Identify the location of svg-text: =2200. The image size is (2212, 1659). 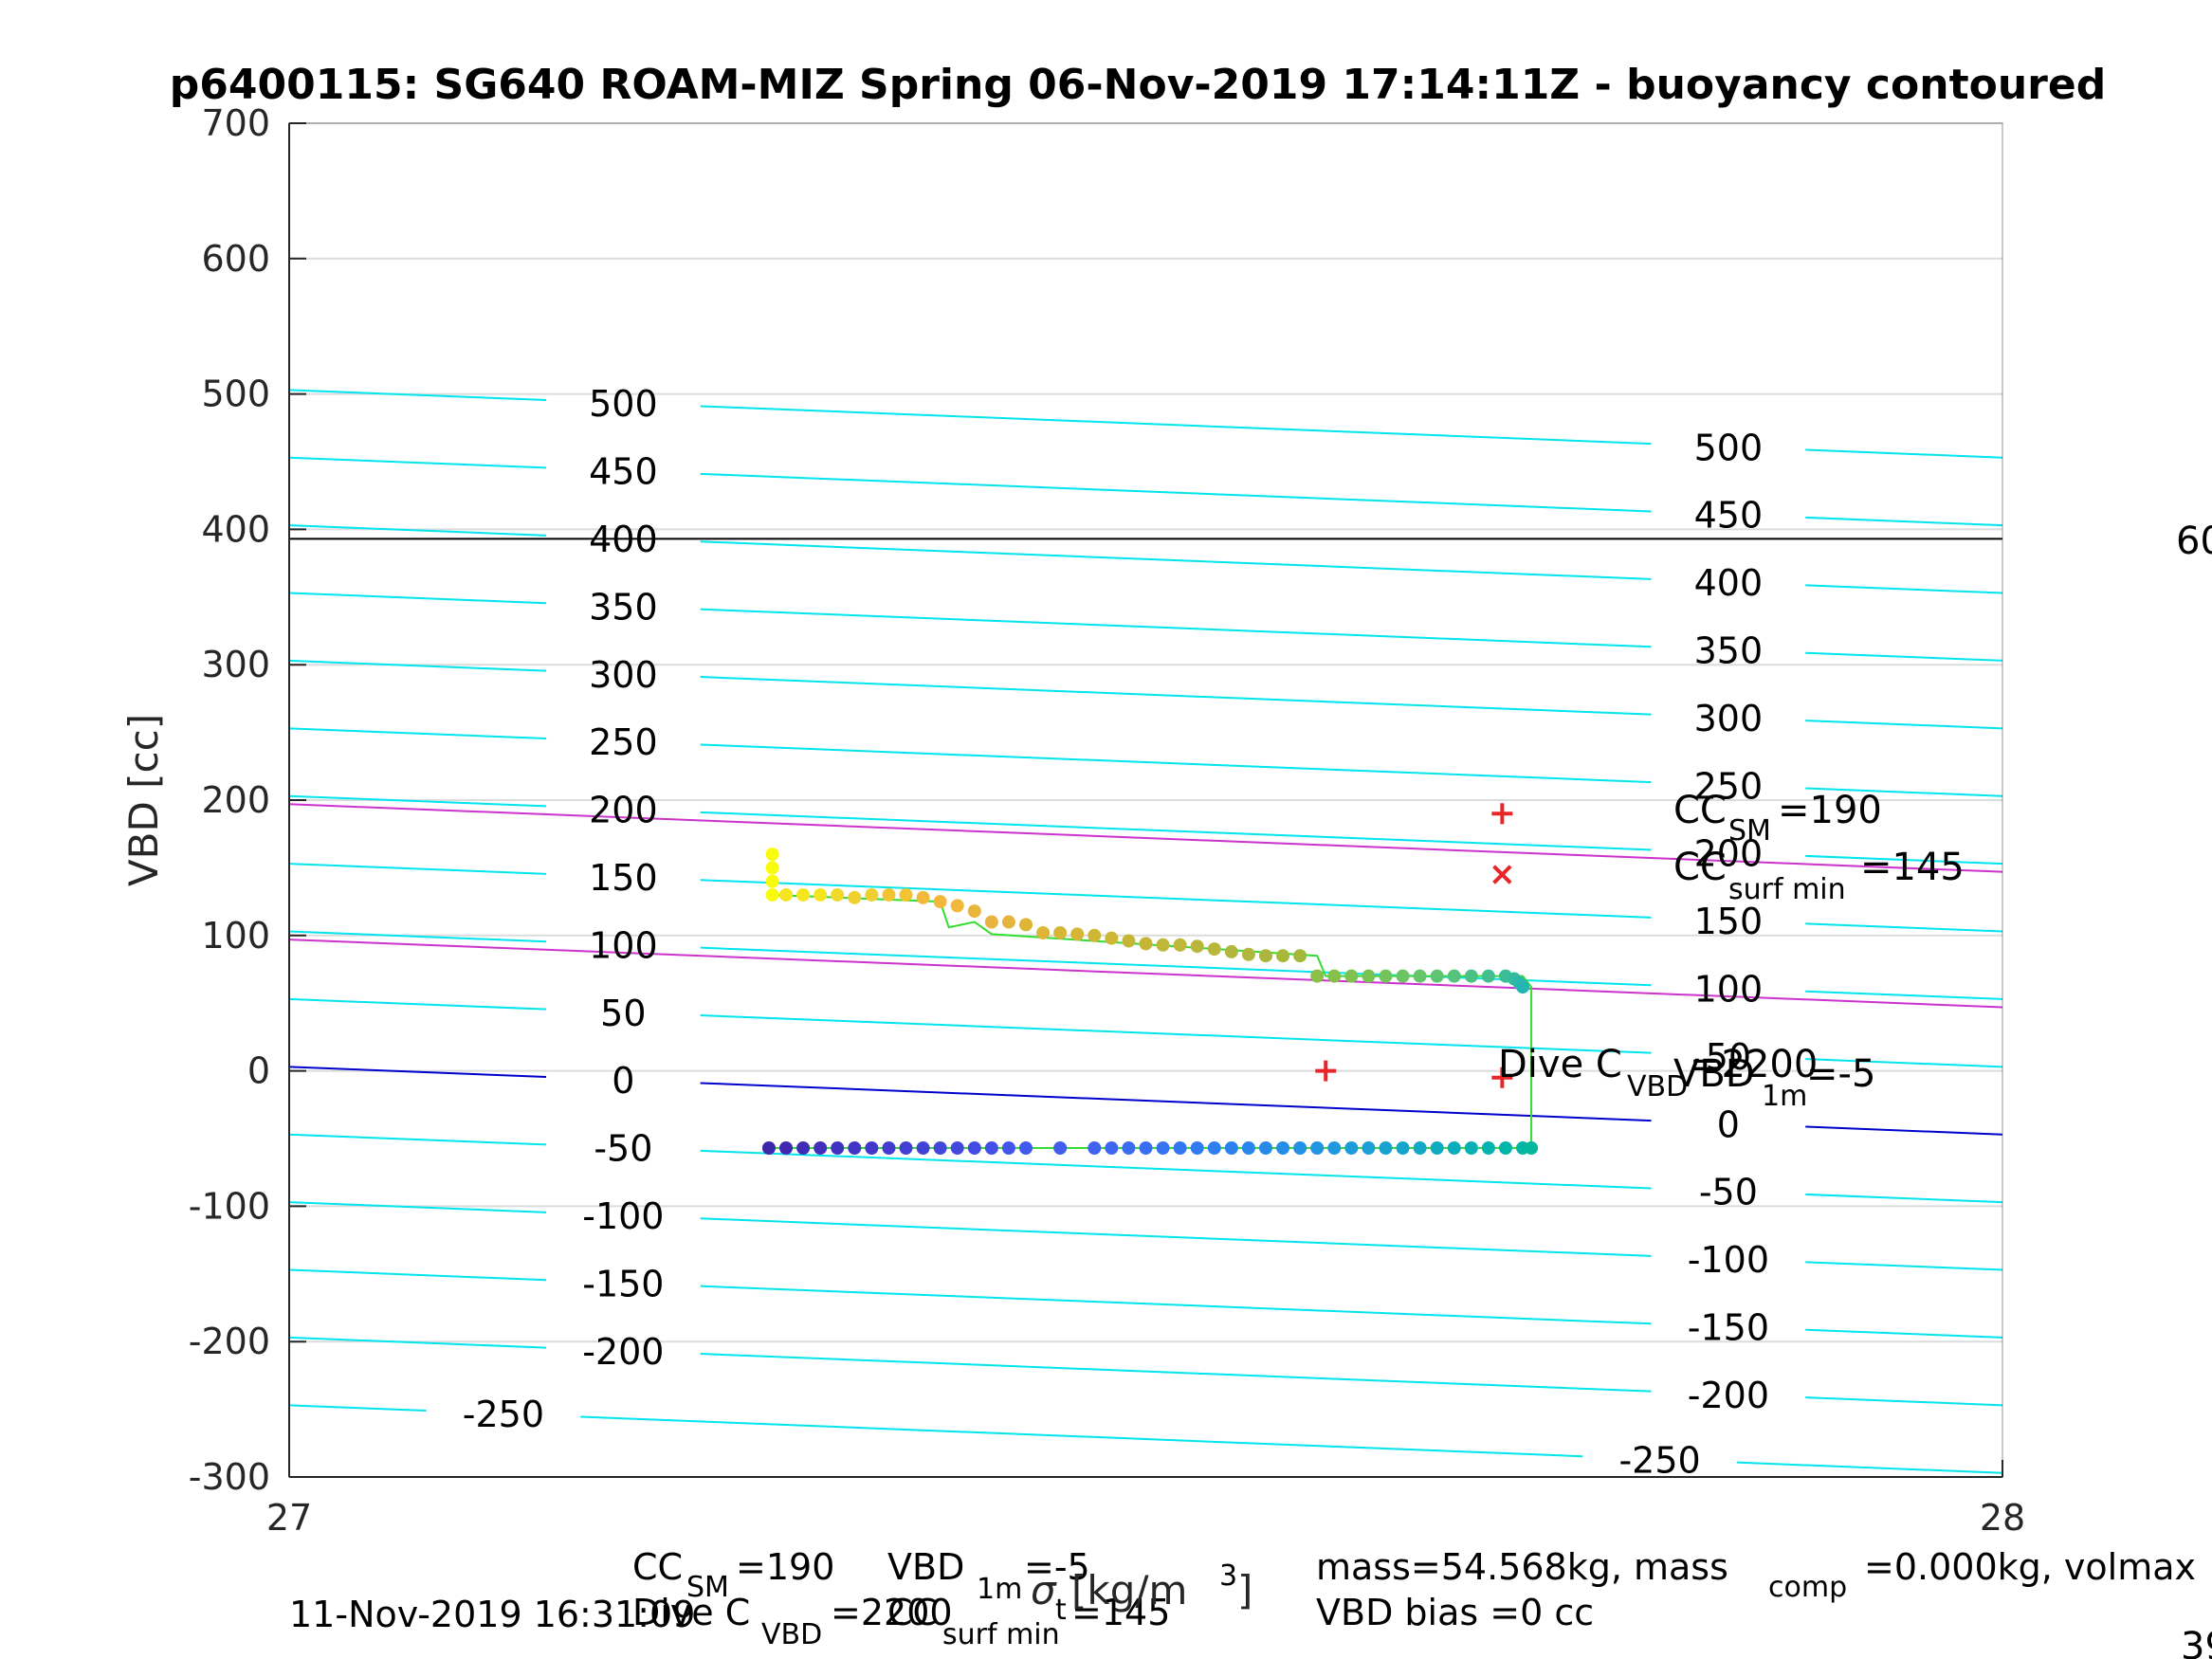
(892, 1612).